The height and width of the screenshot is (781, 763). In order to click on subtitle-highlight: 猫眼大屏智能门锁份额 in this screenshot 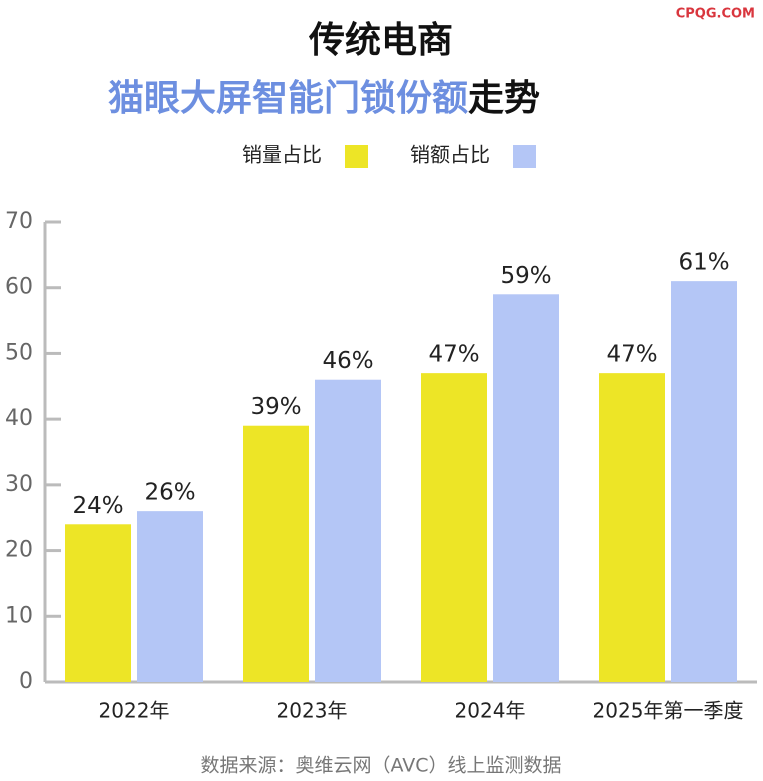, I will do `click(288, 98)`.